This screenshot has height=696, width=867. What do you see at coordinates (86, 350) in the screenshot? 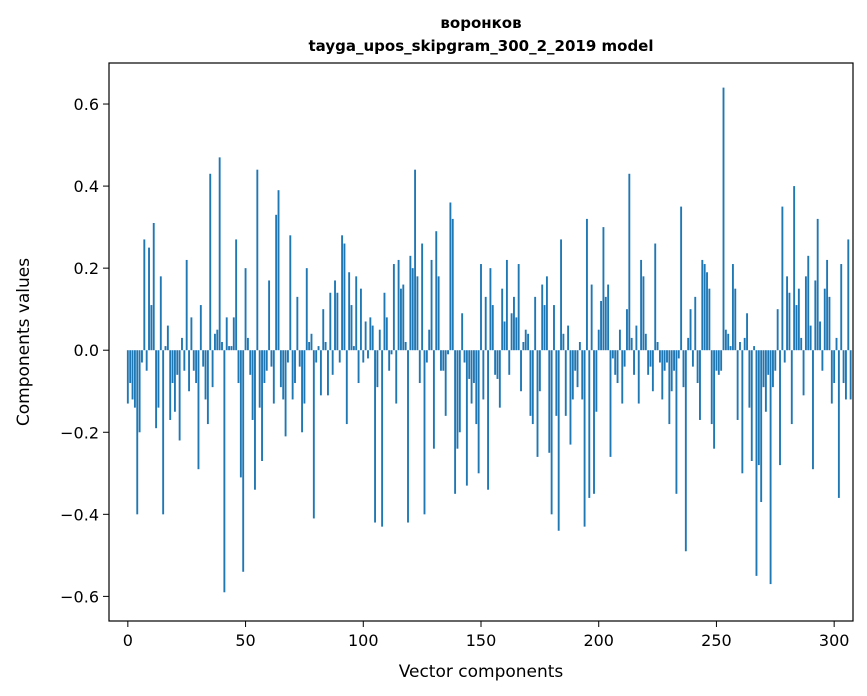
I see `y-tick-label: 0.0` at bounding box center [86, 350].